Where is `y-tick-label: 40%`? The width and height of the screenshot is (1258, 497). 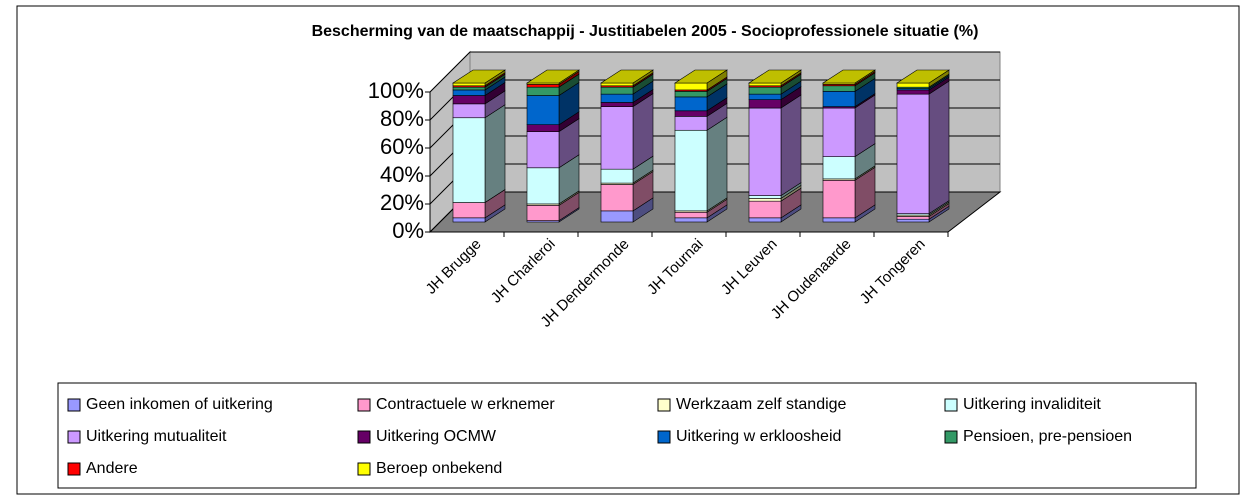 y-tick-label: 40% is located at coordinates (402, 174).